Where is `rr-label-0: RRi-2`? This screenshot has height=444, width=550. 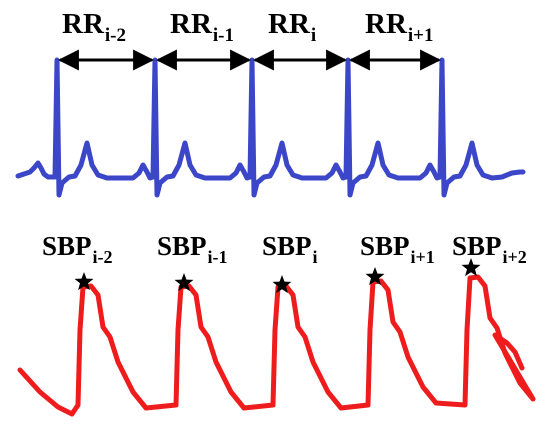 rr-label-0: RRi-2 is located at coordinates (94, 27).